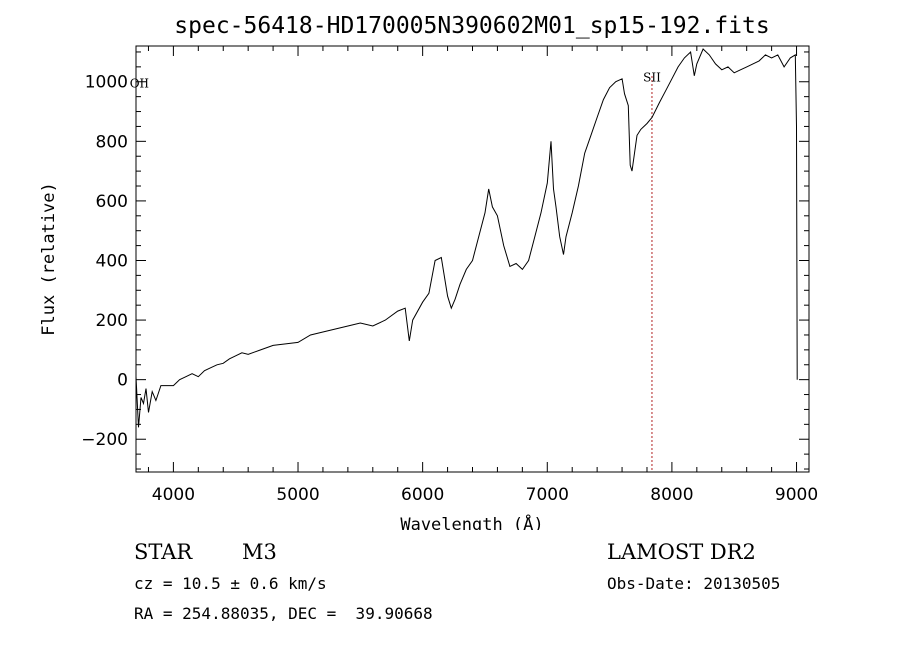 This screenshot has height=649, width=900. I want to click on x-tick-label: 8000, so click(671, 495).